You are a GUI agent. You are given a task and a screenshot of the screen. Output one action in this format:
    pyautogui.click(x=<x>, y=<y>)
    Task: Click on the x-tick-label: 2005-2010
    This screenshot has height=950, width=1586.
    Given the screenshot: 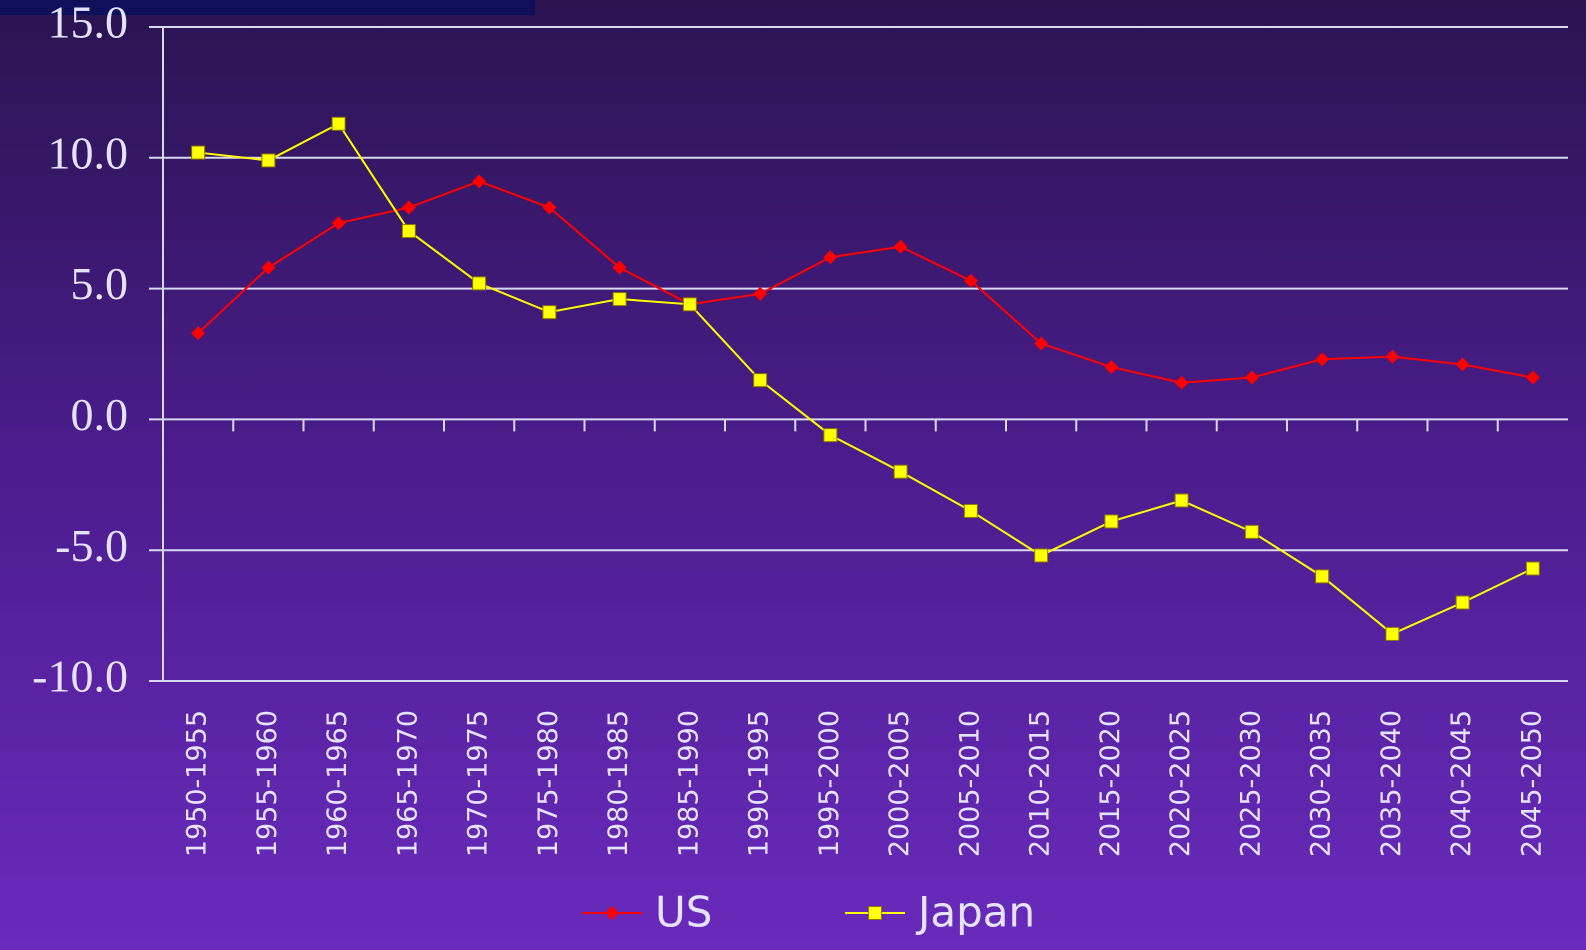 What is the action you would take?
    pyautogui.click(x=969, y=783)
    